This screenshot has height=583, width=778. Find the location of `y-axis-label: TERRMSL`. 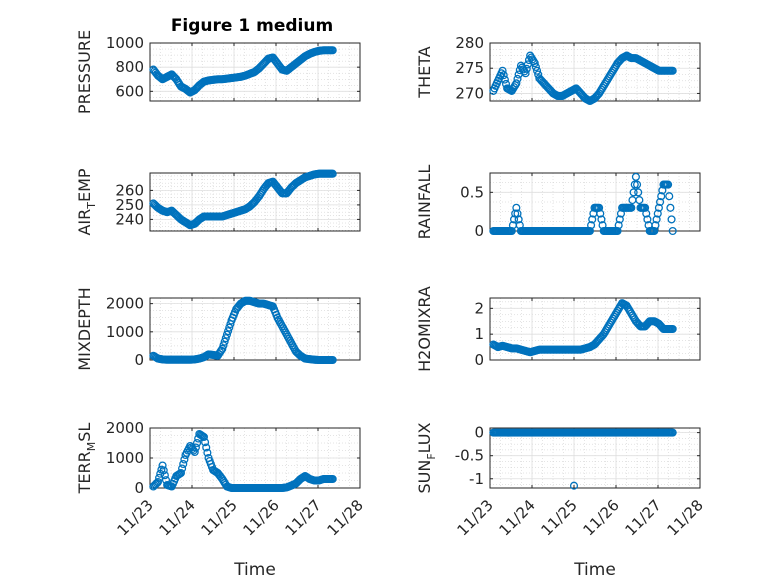

y-axis-label: TERRMSL is located at coordinates (86, 459).